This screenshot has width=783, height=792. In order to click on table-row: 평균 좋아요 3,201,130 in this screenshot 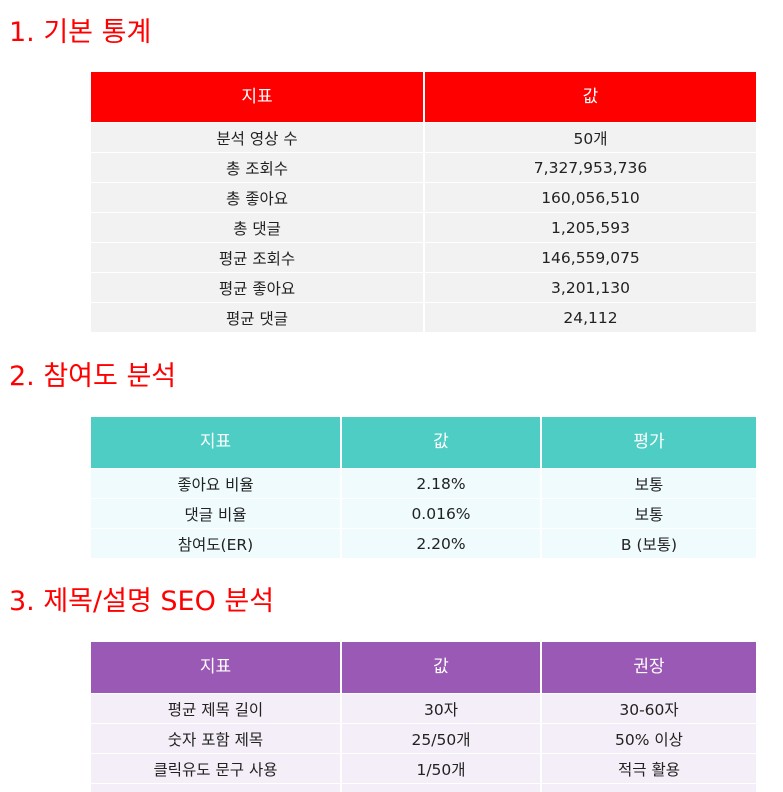, I will do `click(423, 287)`.